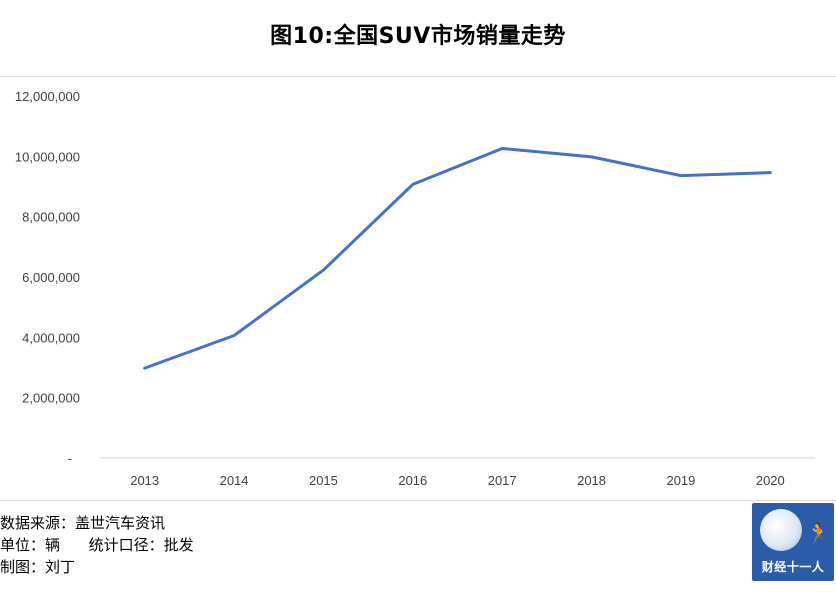 The height and width of the screenshot is (592, 836). I want to click on x-tick-label: 2013, so click(144, 480).